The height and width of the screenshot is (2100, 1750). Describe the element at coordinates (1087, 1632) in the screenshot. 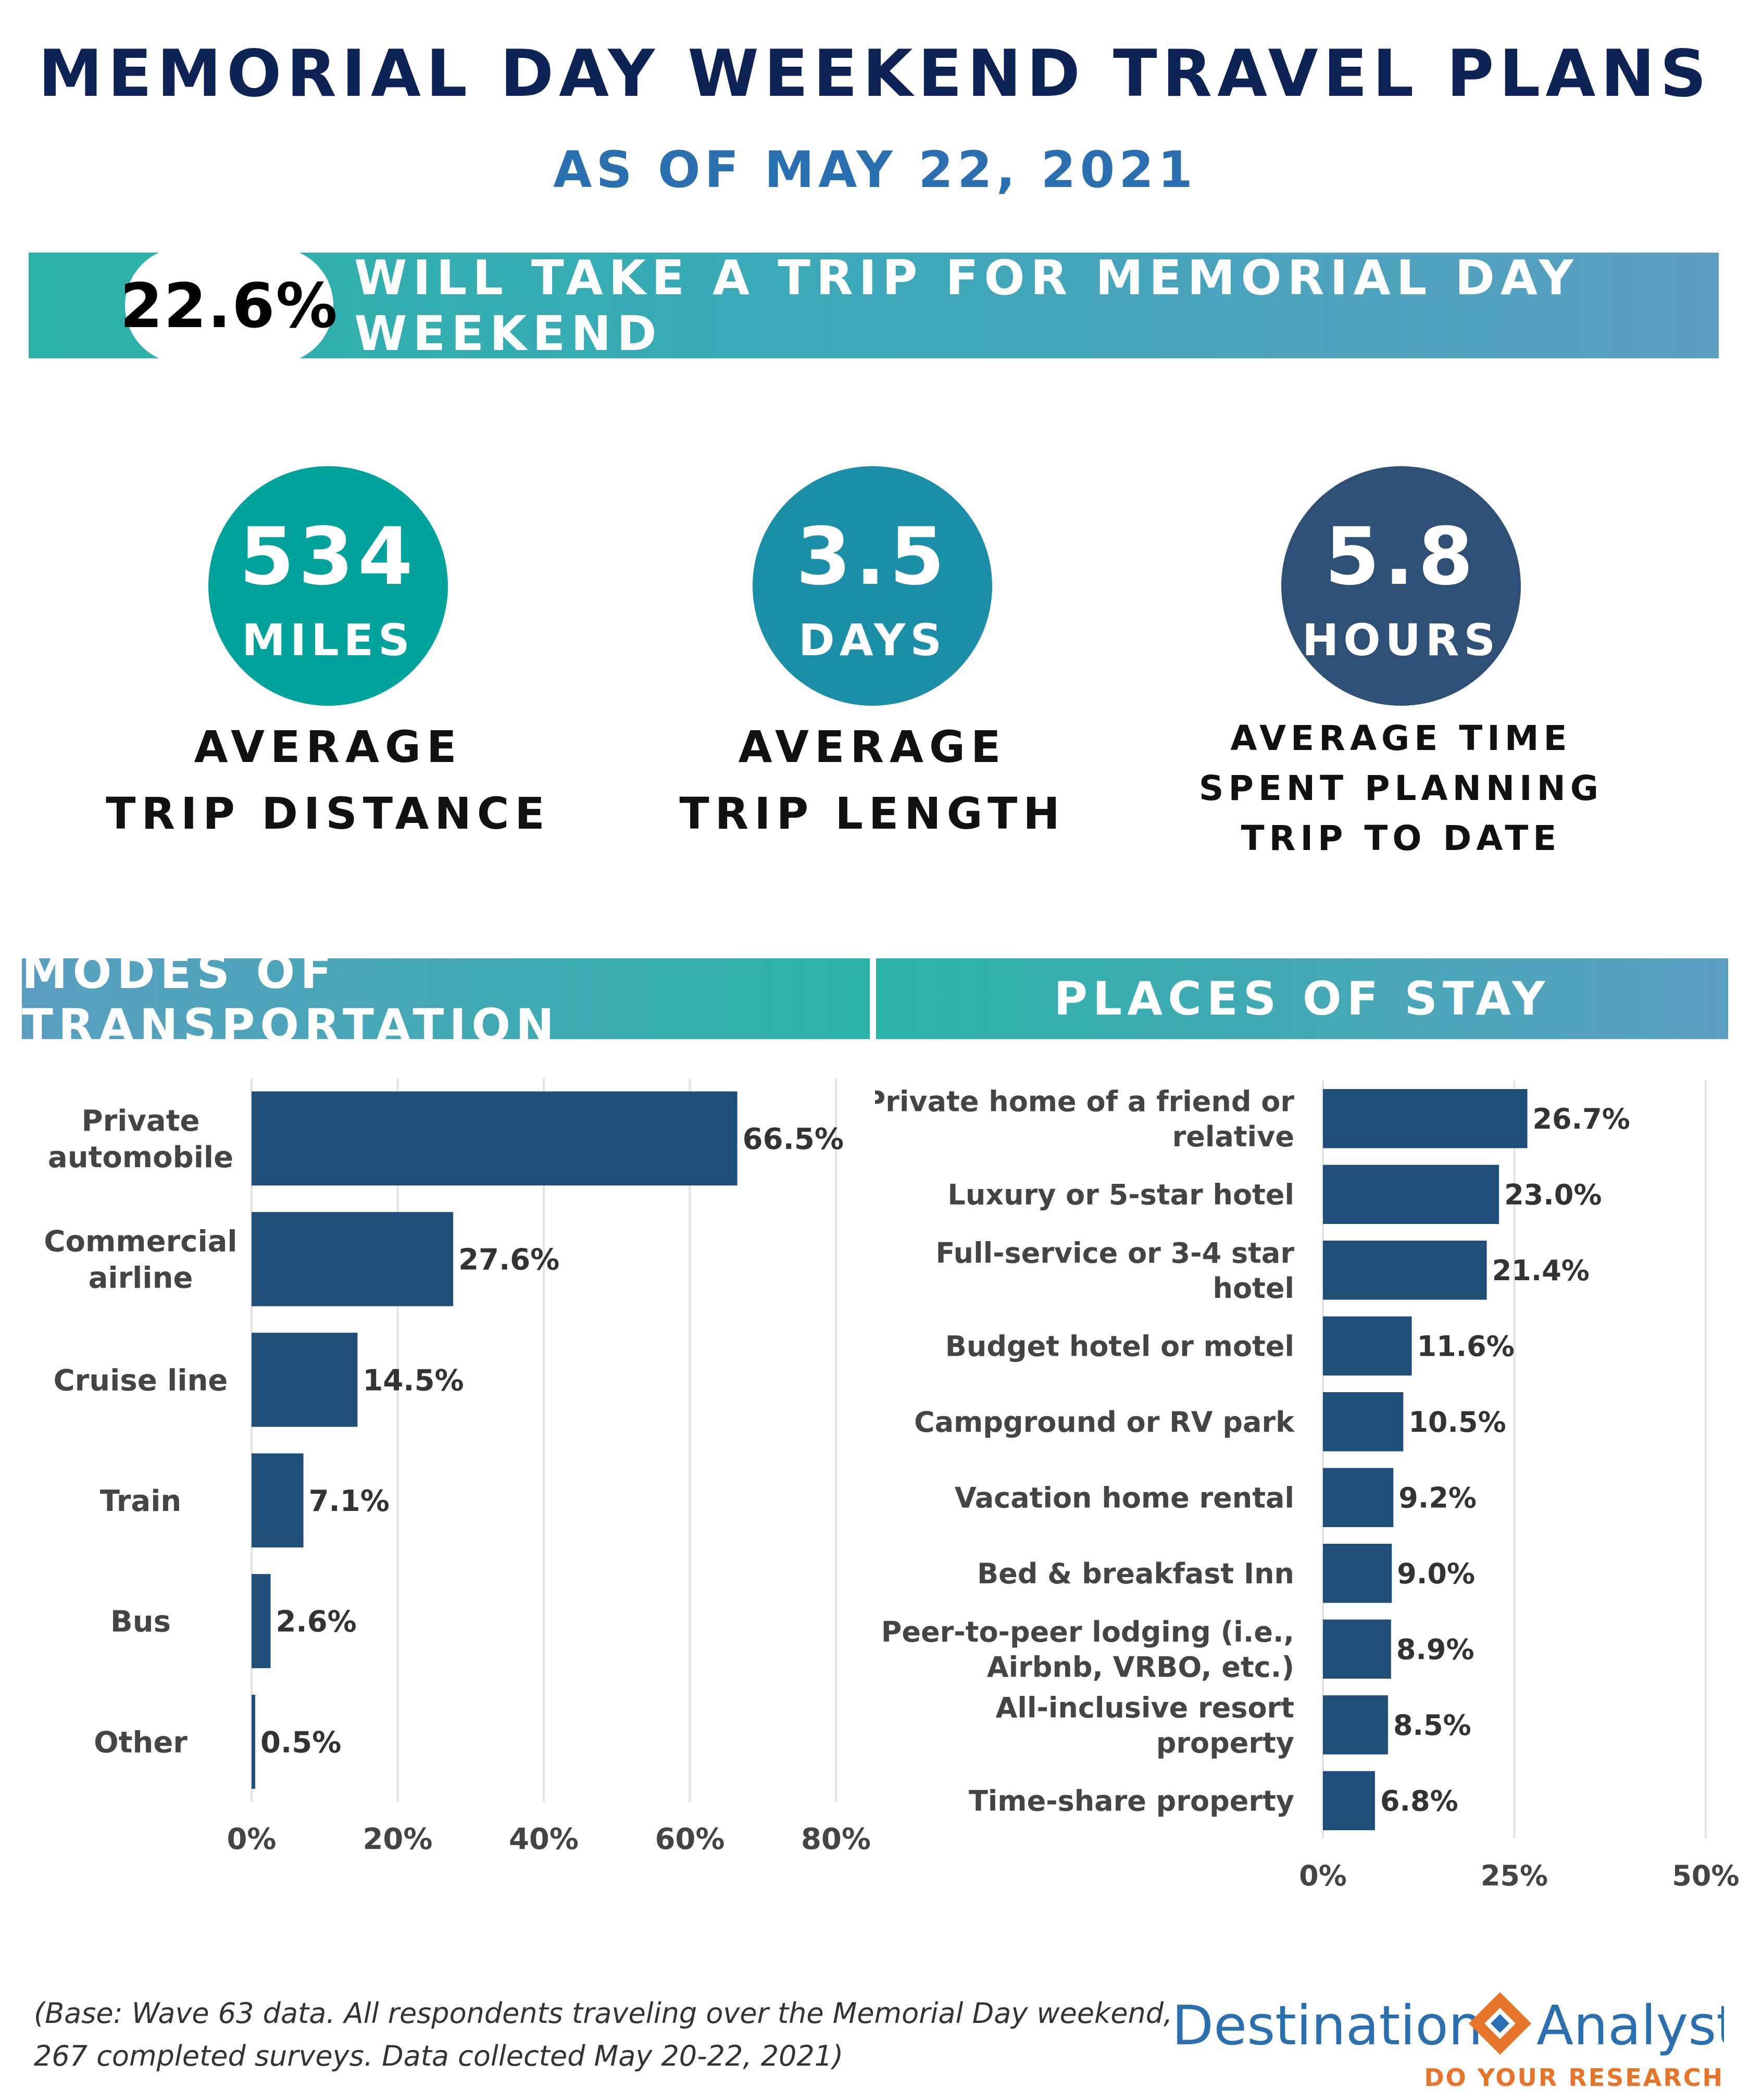

I see `category-label-line: Peer-to-peer lodging (i.e.,` at that location.